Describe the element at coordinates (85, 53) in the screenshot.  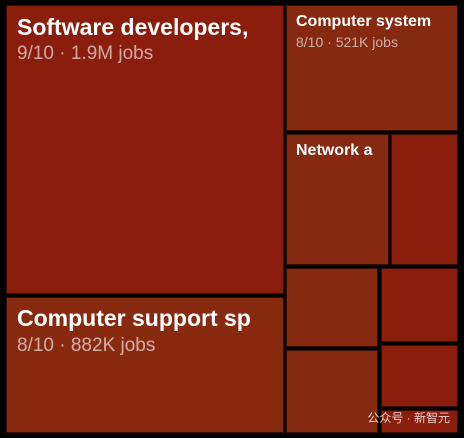
I see `tile-detail: 9/10 · 1.9M jobs` at that location.